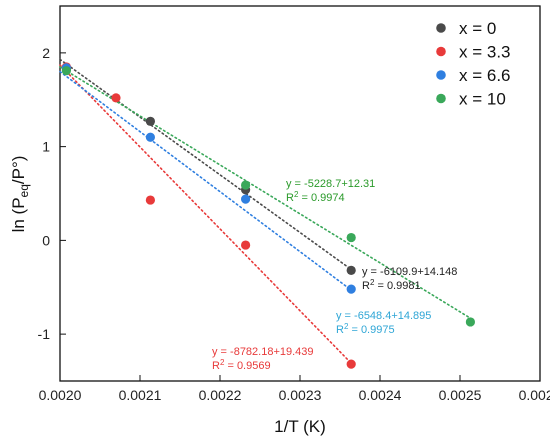 The image size is (550, 448). Describe the element at coordinates (18, 170) in the screenshot. I see `y-axis-label-tail: /P°)` at that location.